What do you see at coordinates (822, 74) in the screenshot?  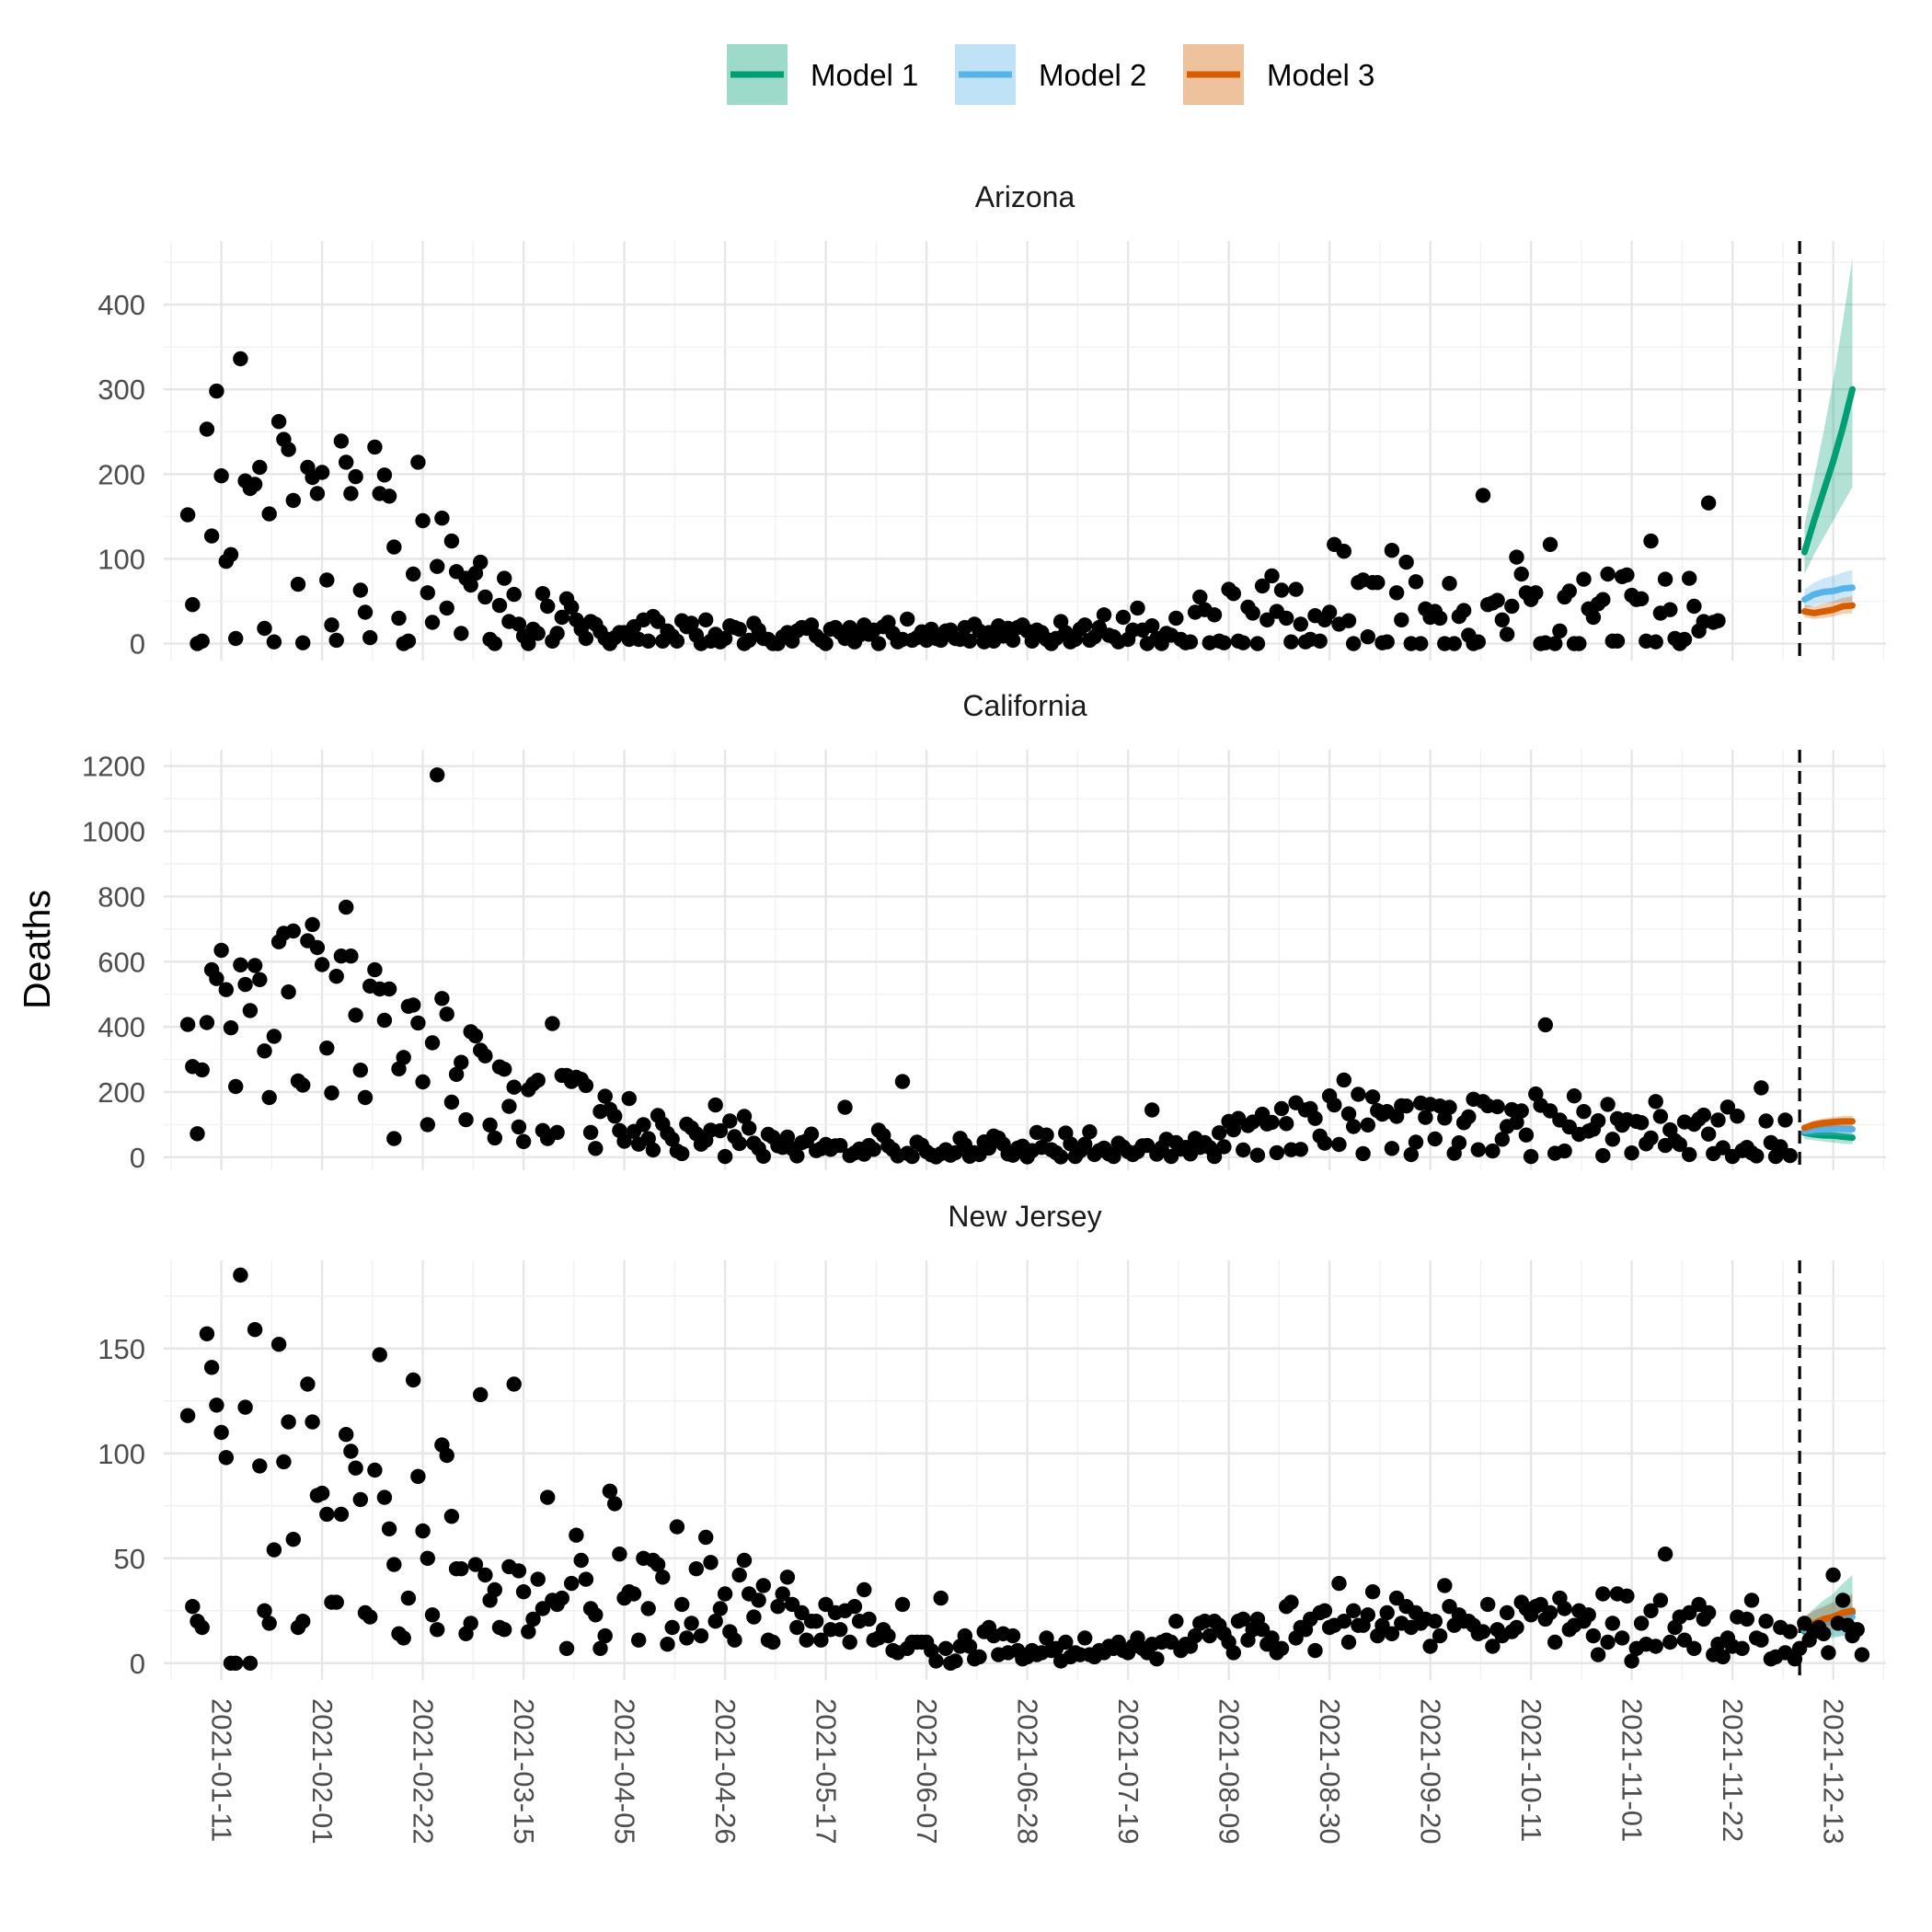 I see `legend-item-1: Model 1` at bounding box center [822, 74].